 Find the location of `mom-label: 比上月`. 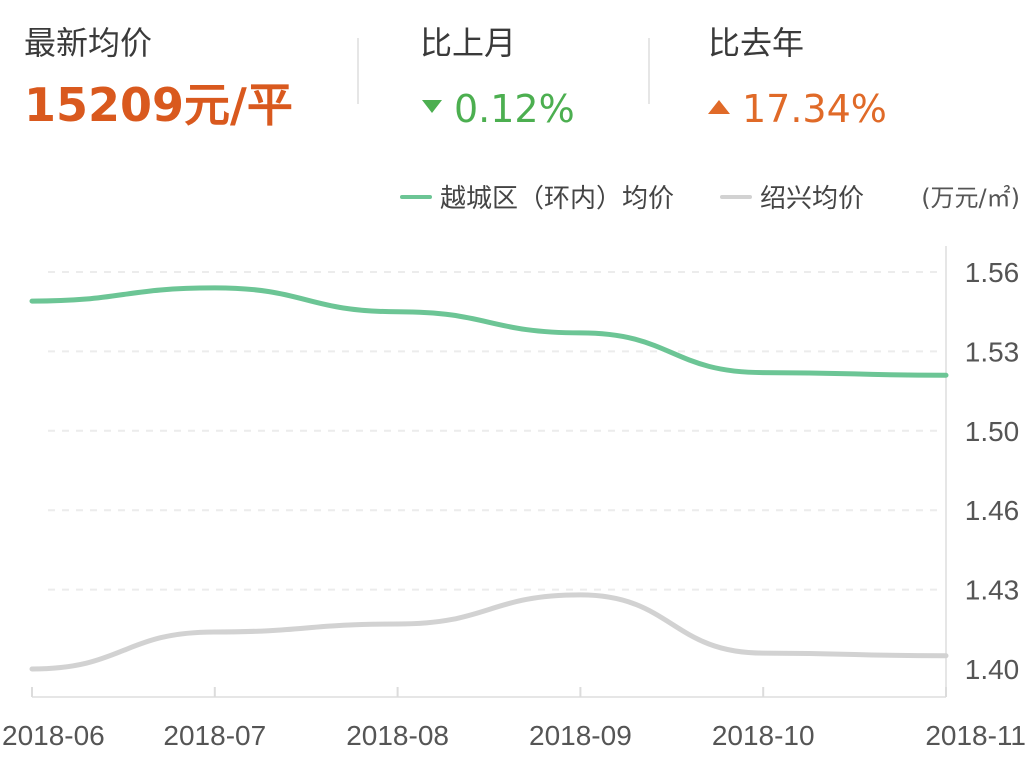

mom-label: 比上月 is located at coordinates (468, 43).